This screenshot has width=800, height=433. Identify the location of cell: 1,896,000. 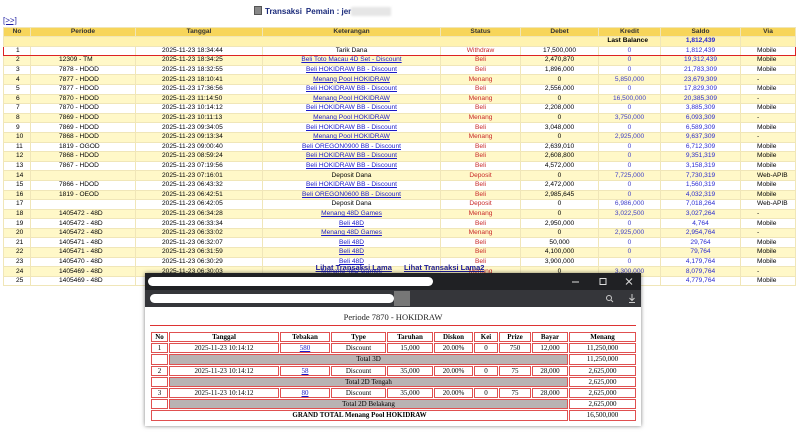
(559, 70).